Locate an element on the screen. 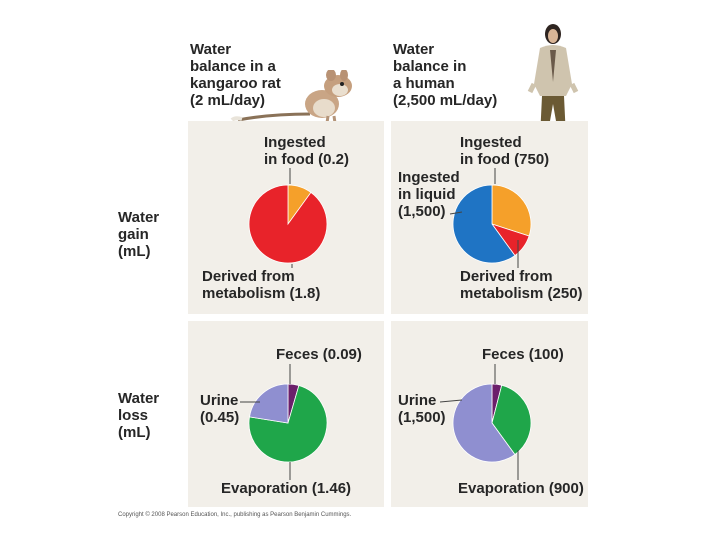 Image resolution: width=720 pixels, height=540 pixels. pie-slice-ingested-in-liquid is located at coordinates (484, 224).